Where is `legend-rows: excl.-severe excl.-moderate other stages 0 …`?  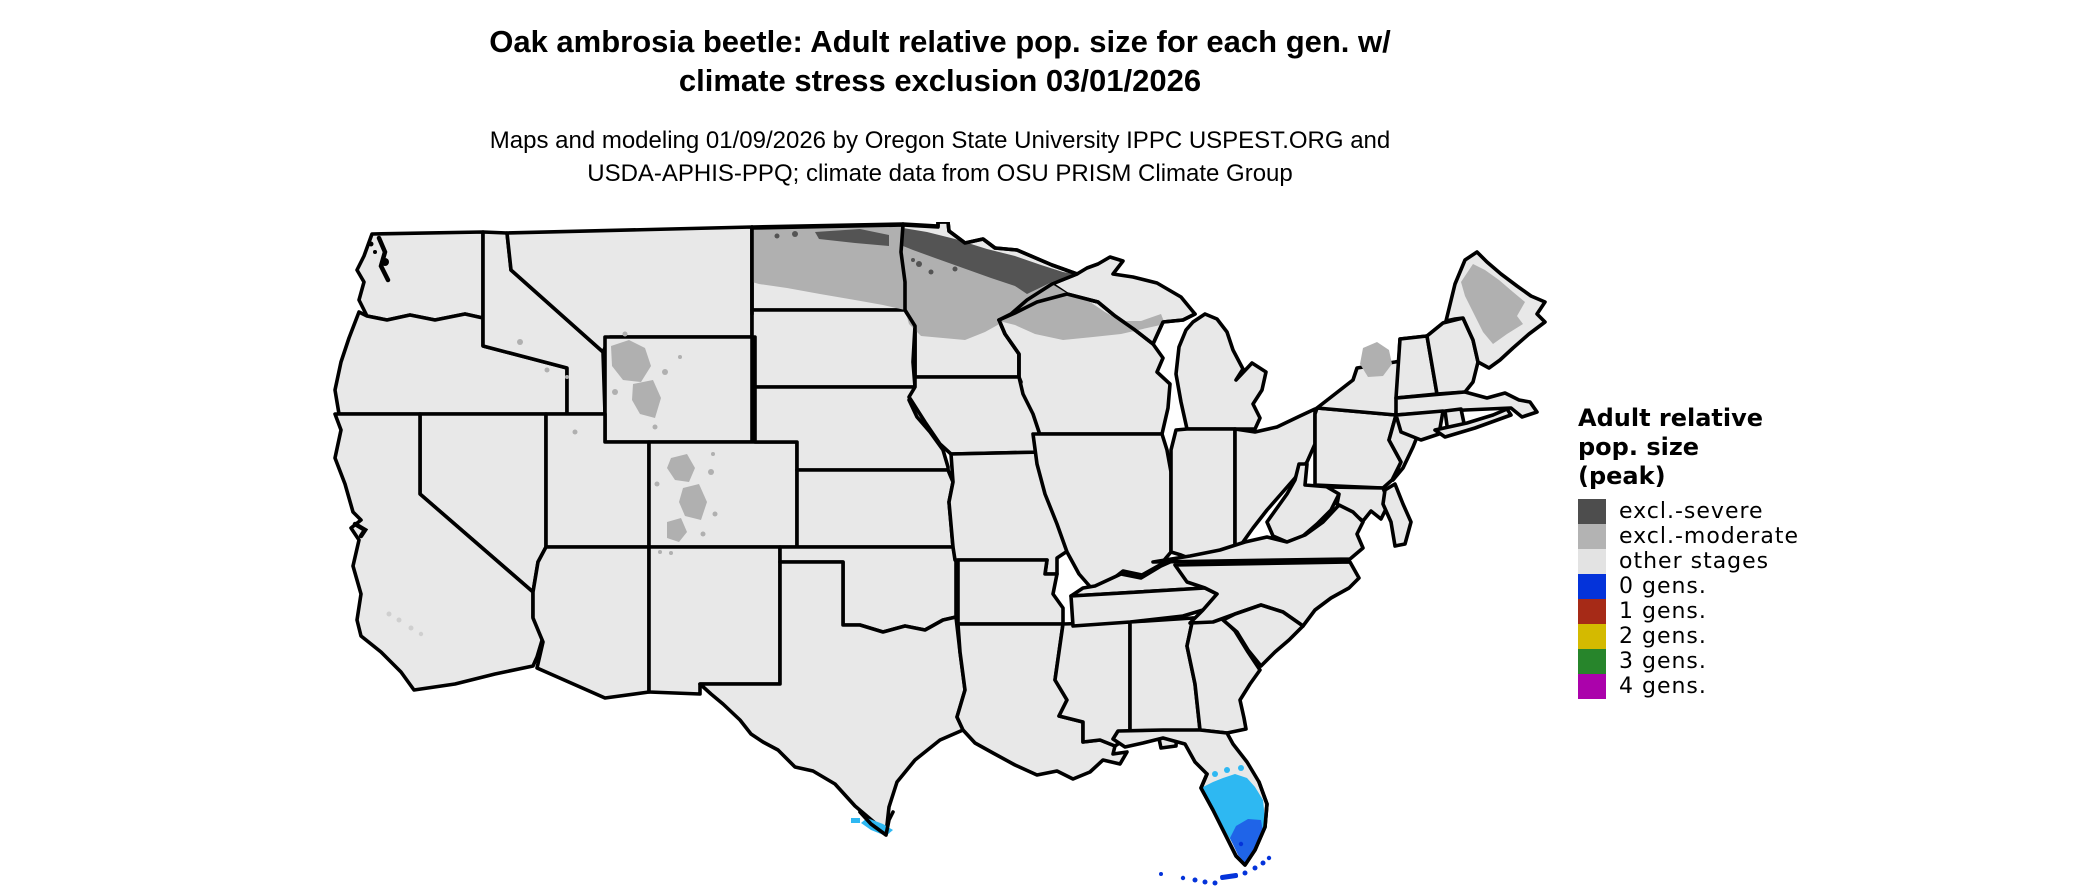 legend-rows: excl.-severe excl.-moderate other stages 0 … is located at coordinates (1718, 599).